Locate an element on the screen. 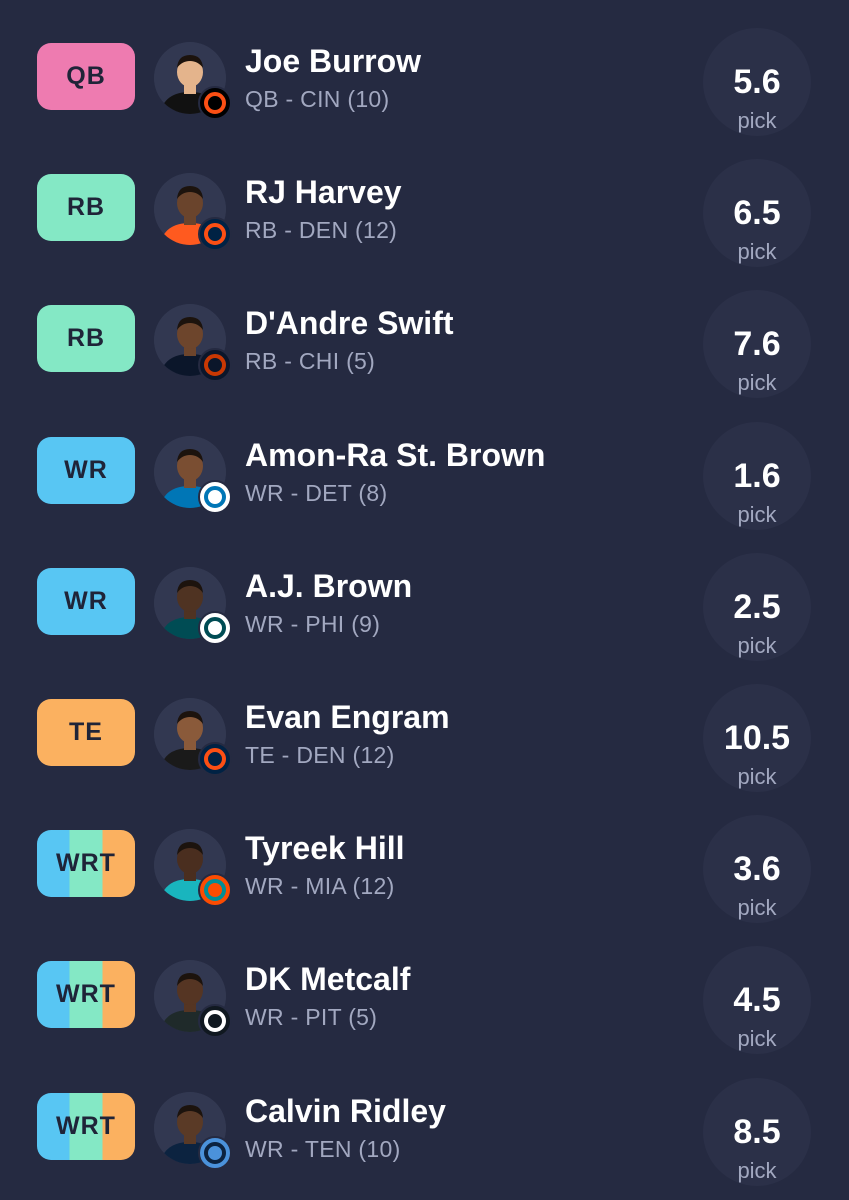 This screenshot has height=1200, width=849. pick-value: 4.5 is located at coordinates (757, 1000).